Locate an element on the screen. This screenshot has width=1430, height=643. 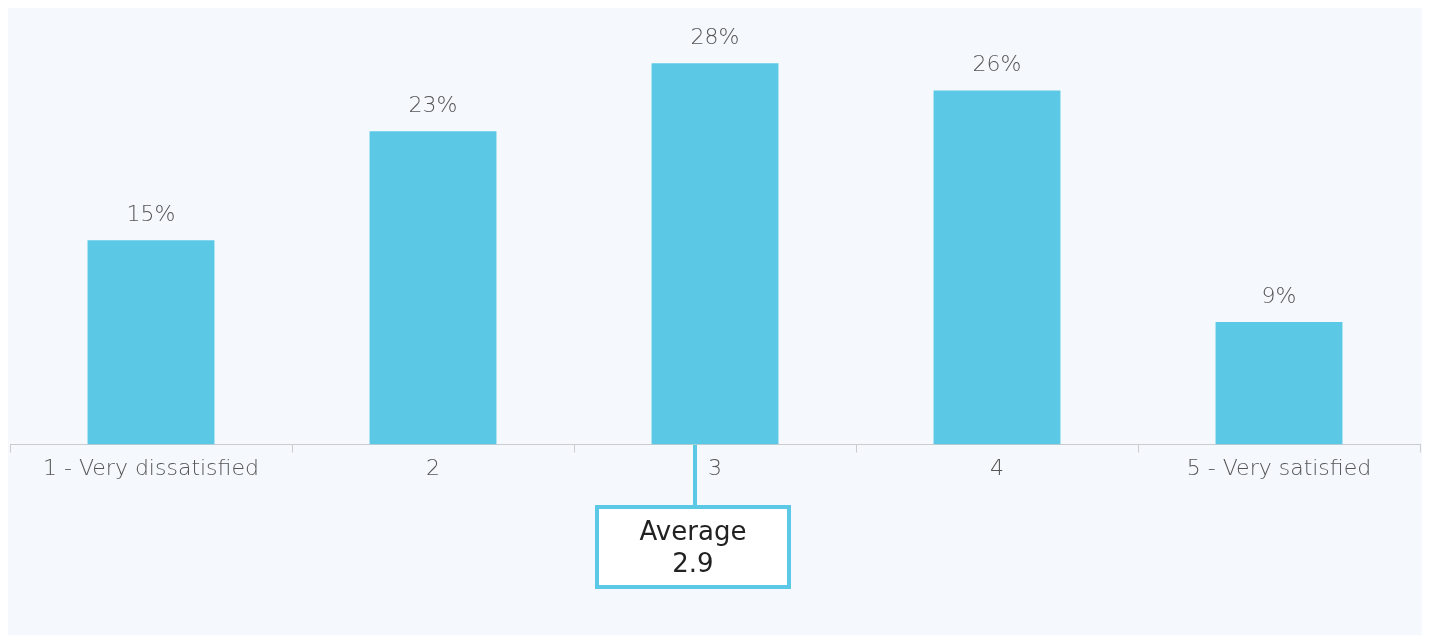
data-label: 28% is located at coordinates (715, 36).